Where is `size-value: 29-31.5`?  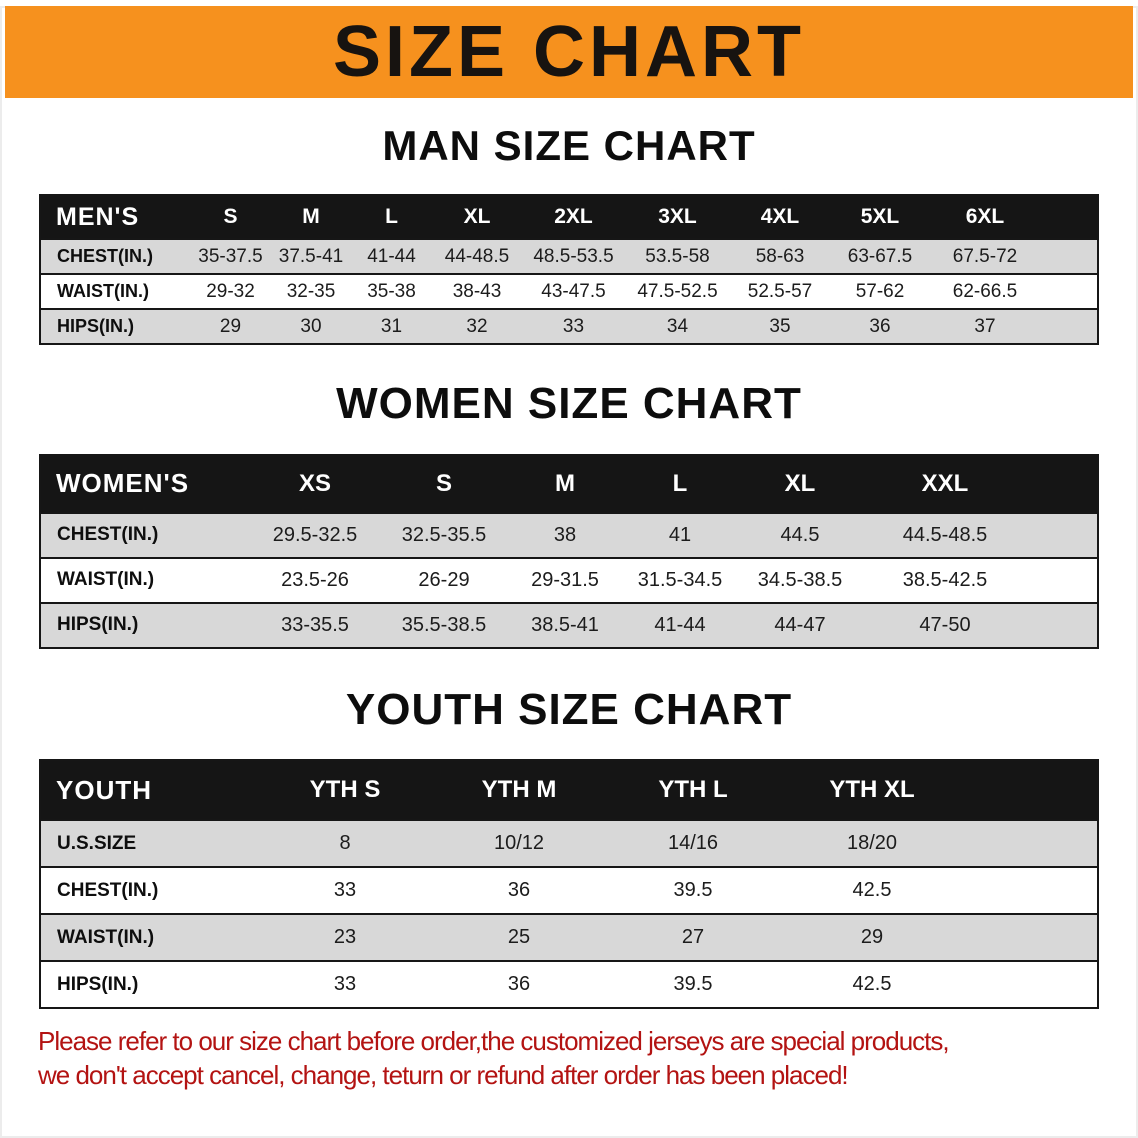
size-value: 29-31.5 is located at coordinates (565, 579).